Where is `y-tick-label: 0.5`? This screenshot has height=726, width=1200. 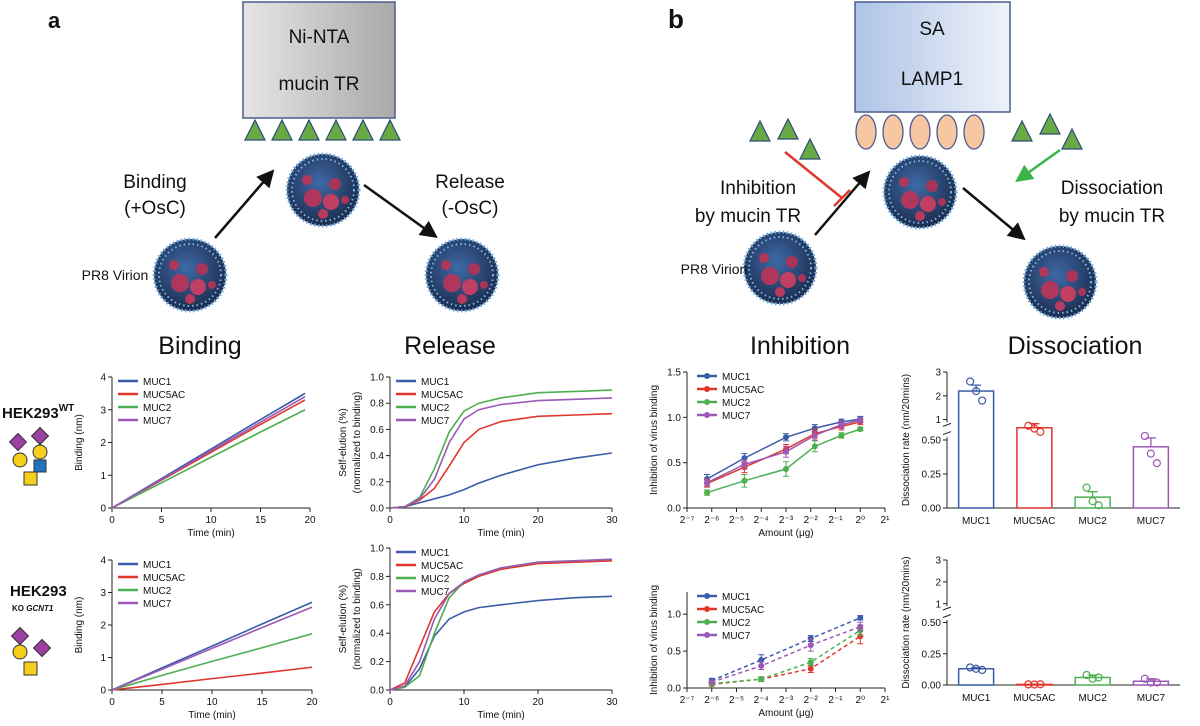 y-tick-label: 0.5 is located at coordinates (674, 652).